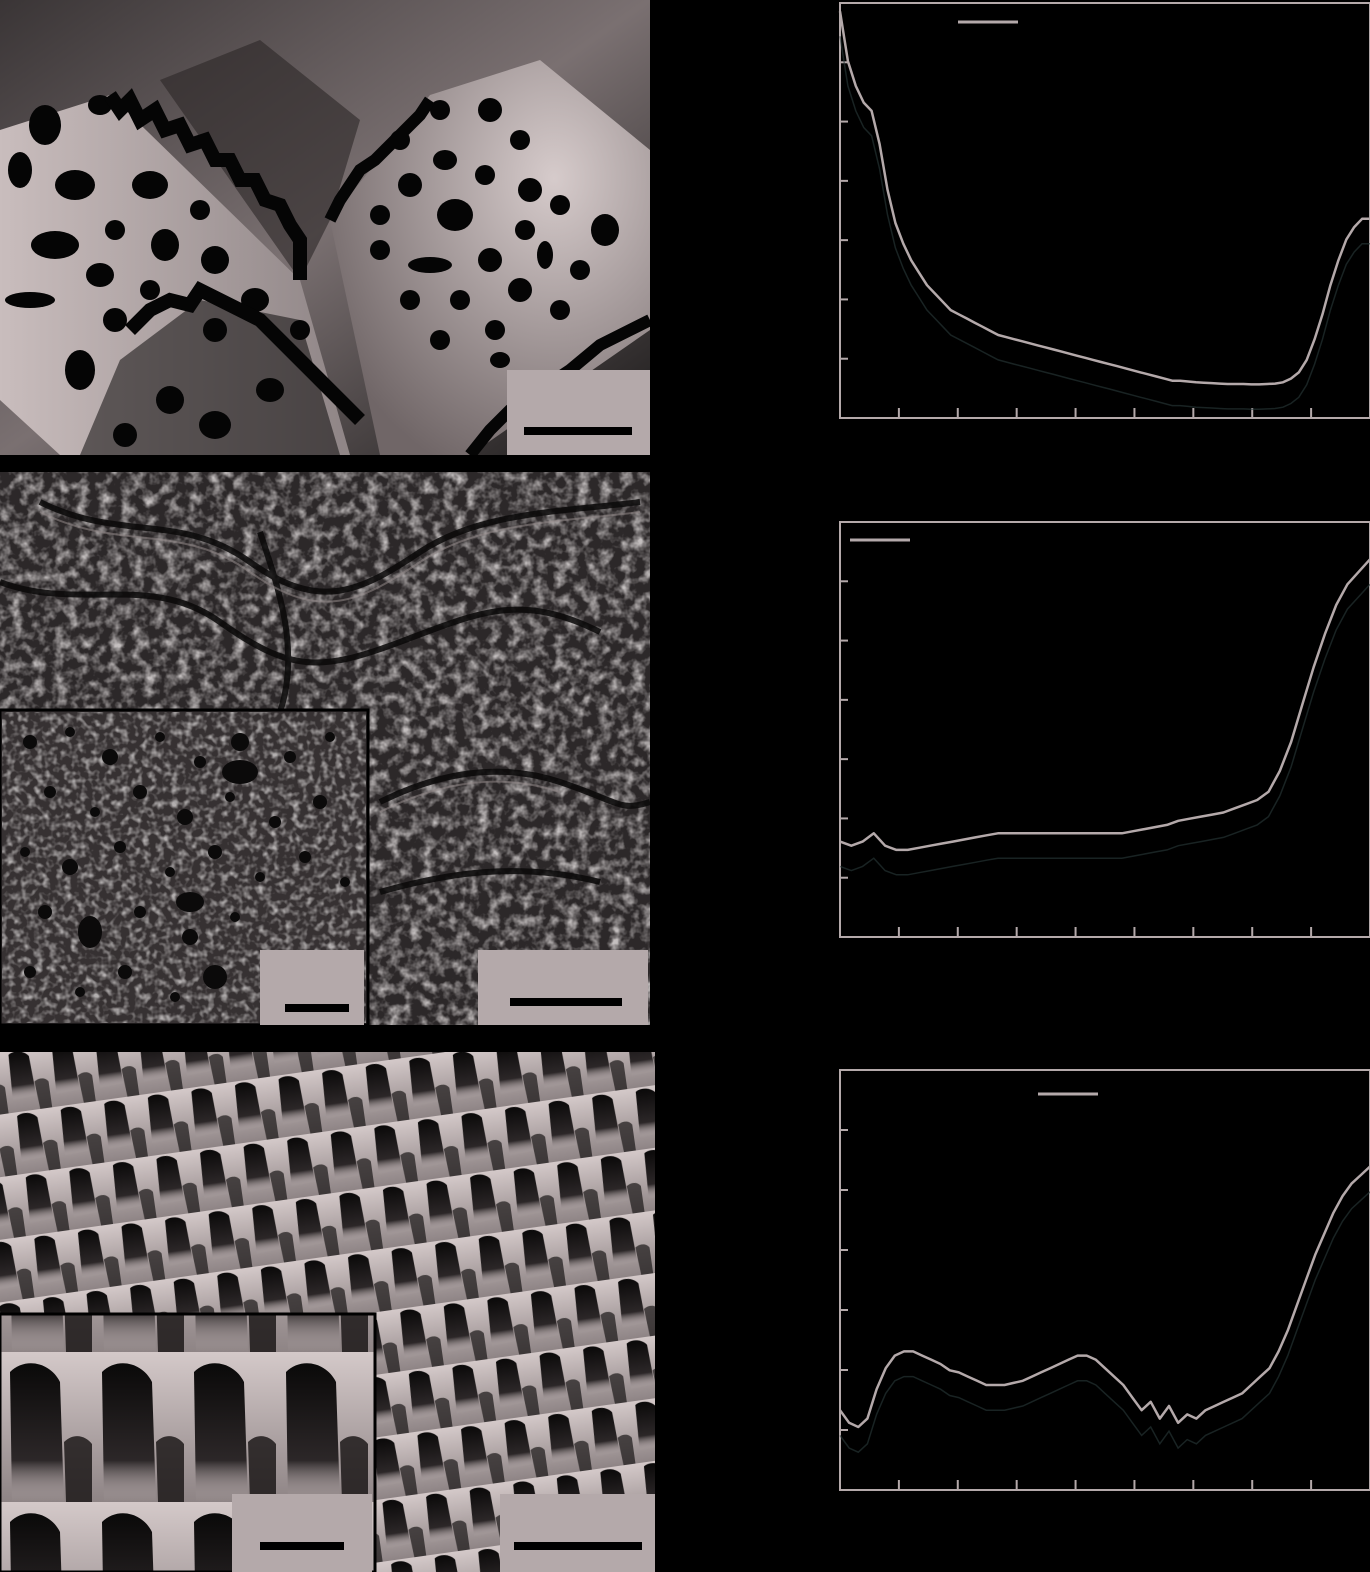 This screenshot has width=1370, height=1572. Describe the element at coordinates (312, 987) in the screenshot. I see `scalebar-box-b-inset` at that location.